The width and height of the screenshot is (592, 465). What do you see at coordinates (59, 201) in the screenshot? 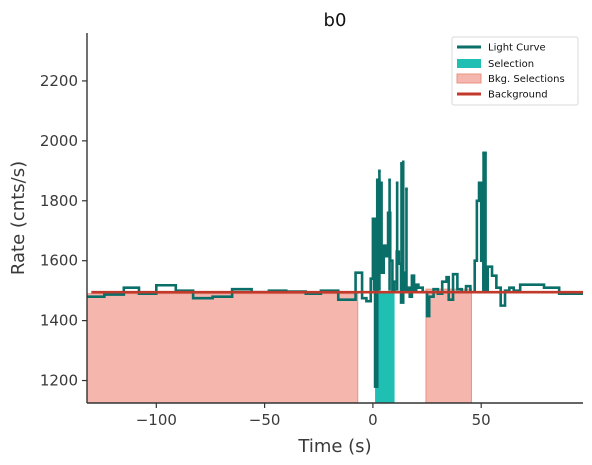
I see `y-tick-label: 1800` at bounding box center [59, 201].